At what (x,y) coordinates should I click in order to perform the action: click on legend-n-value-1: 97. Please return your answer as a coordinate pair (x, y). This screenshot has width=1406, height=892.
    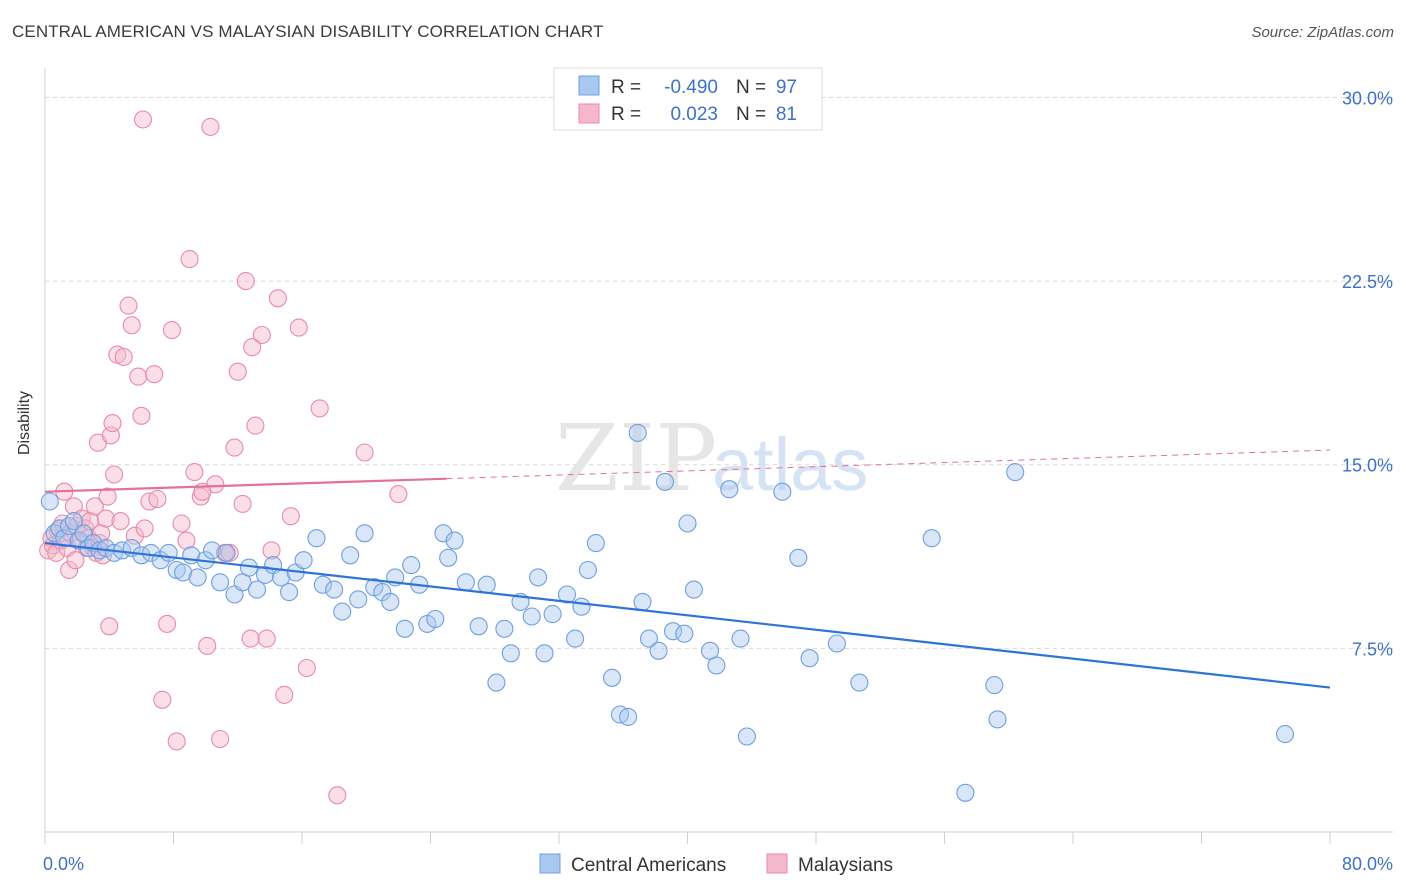
    Looking at the image, I should click on (786, 87).